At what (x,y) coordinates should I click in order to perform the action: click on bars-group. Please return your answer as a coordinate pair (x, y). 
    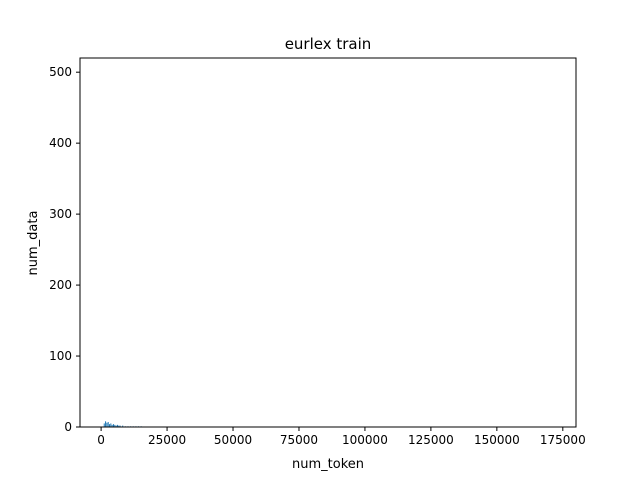
    Looking at the image, I should click on (122, 424).